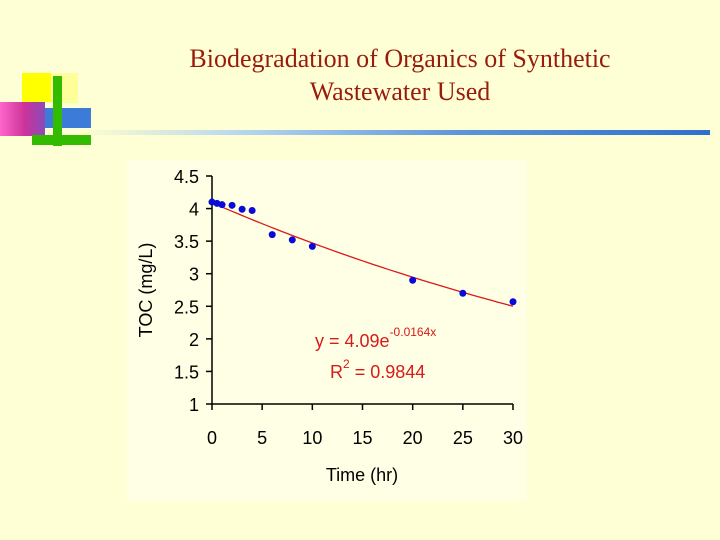  Describe the element at coordinates (400, 58) in the screenshot. I see `slide-title-line-1: Biodegradation of Organics of Synthetic` at that location.